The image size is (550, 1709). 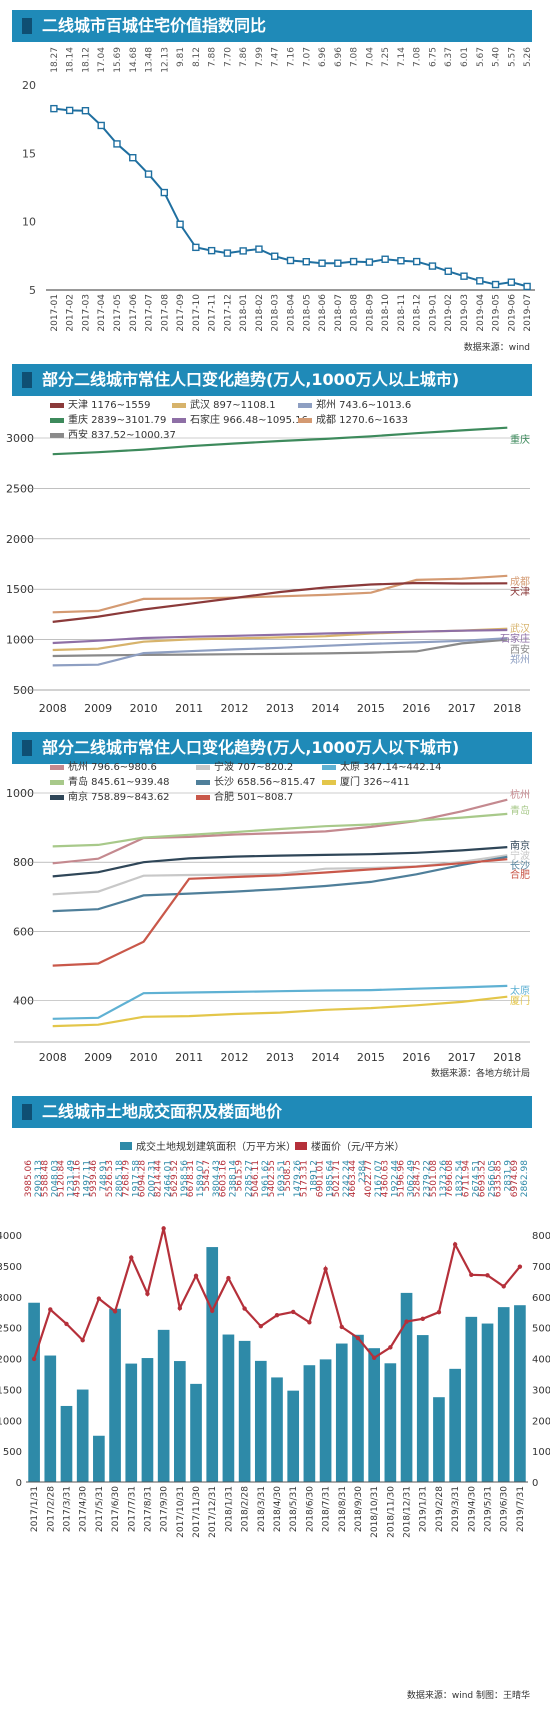 I want to click on series-line-天津, so click(x=280, y=602).